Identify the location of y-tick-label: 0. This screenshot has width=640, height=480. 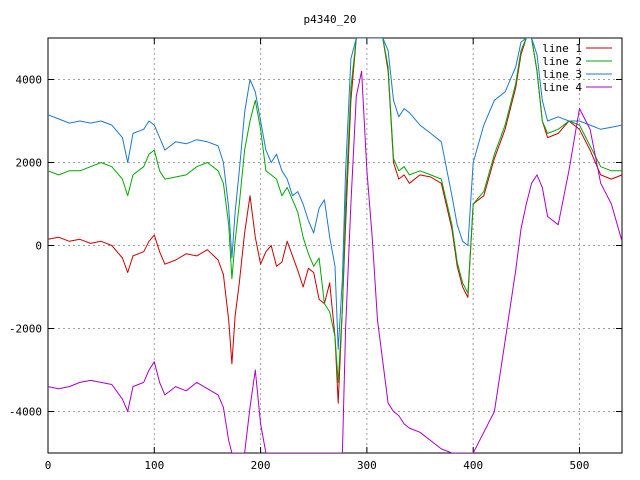
(38, 246).